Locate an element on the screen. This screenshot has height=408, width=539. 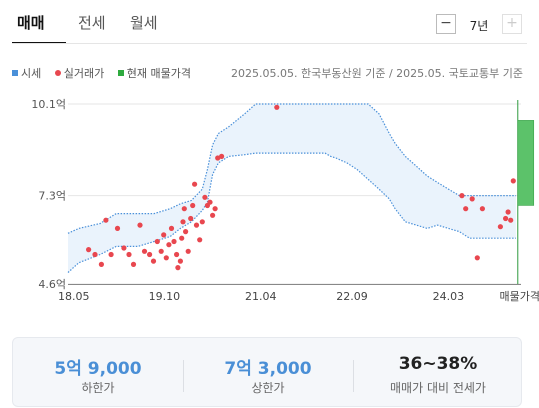
y-tick-label: 4.6억 is located at coordinates (52, 284).